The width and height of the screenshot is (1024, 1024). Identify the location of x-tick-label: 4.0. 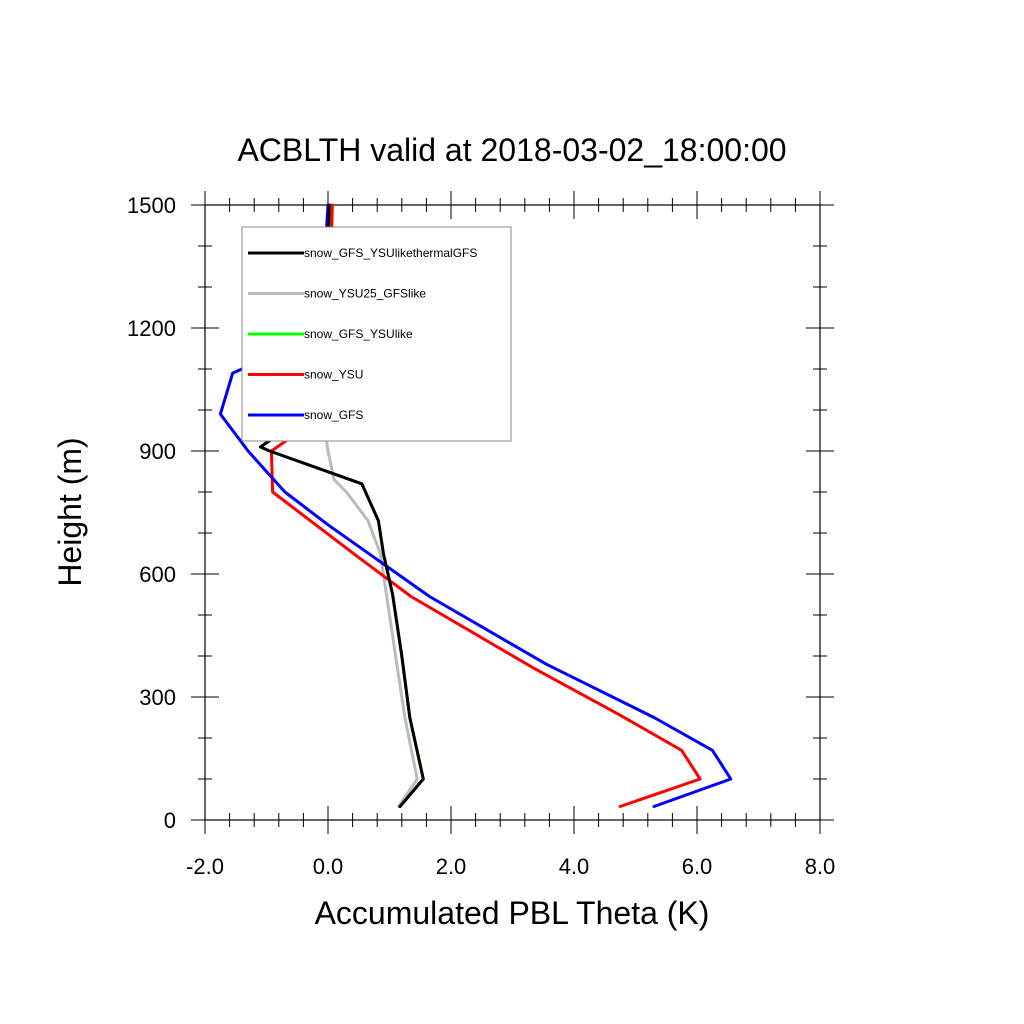
(574, 866).